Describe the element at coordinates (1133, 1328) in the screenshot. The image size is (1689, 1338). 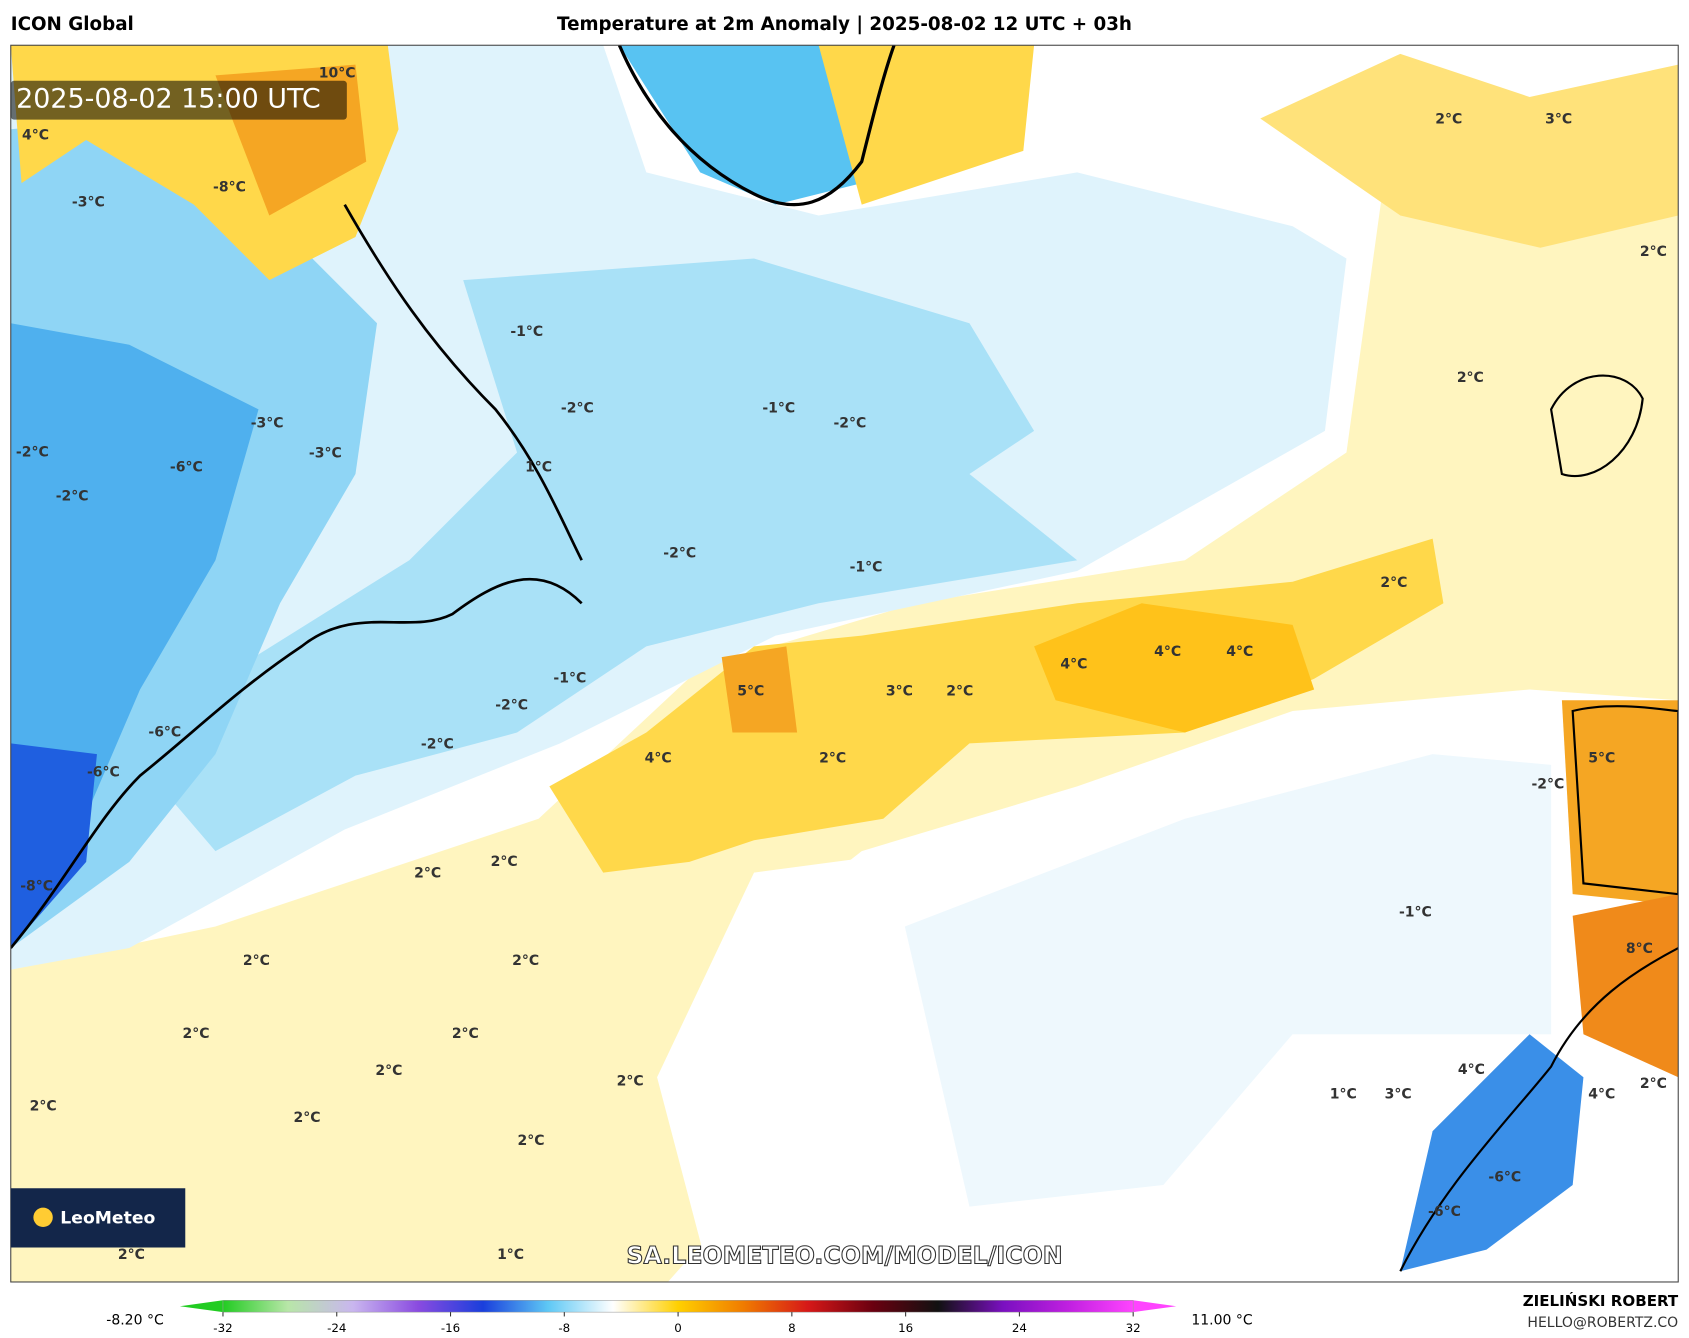
I see `colorbar-tick-label: 32` at that location.